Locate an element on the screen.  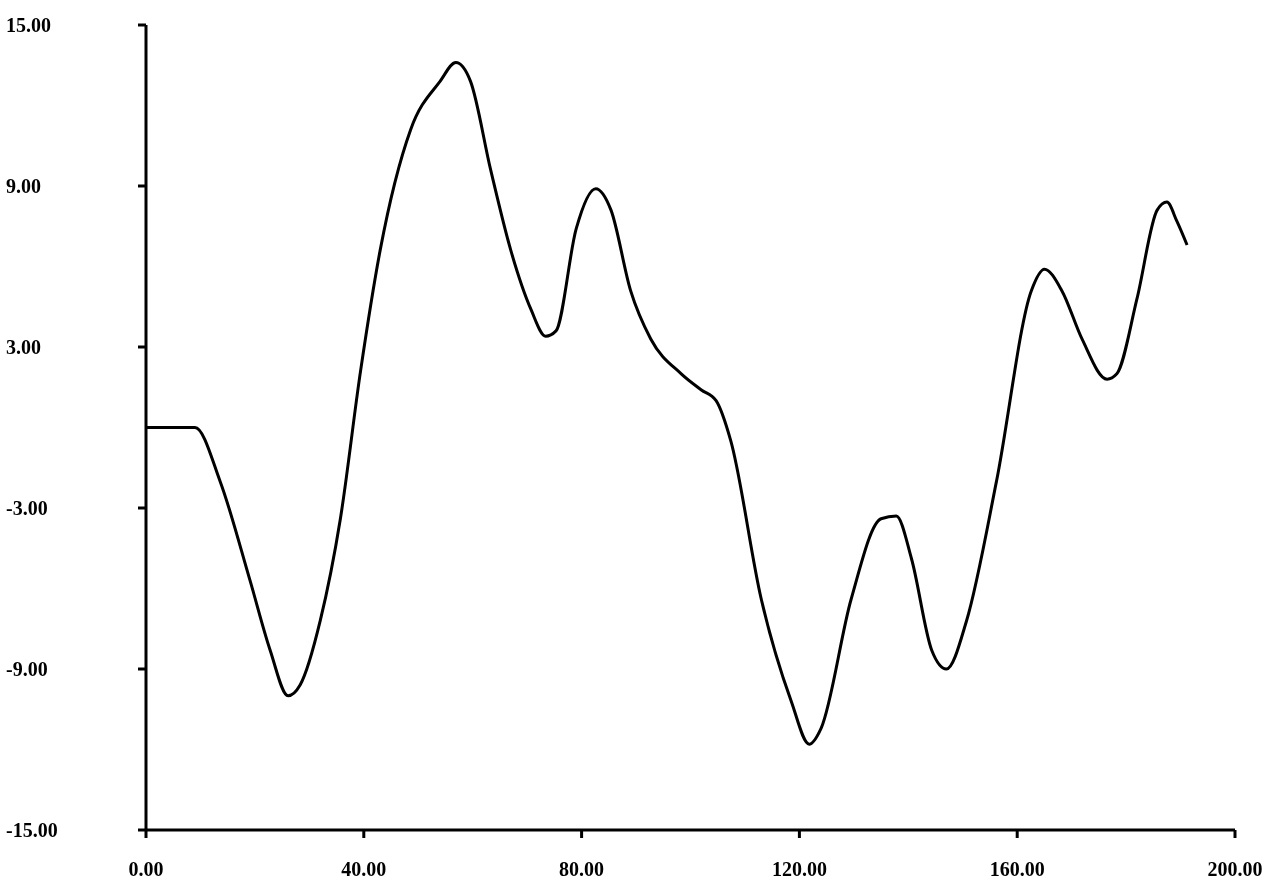
y-tick-label: -15.00 is located at coordinates (32, 830).